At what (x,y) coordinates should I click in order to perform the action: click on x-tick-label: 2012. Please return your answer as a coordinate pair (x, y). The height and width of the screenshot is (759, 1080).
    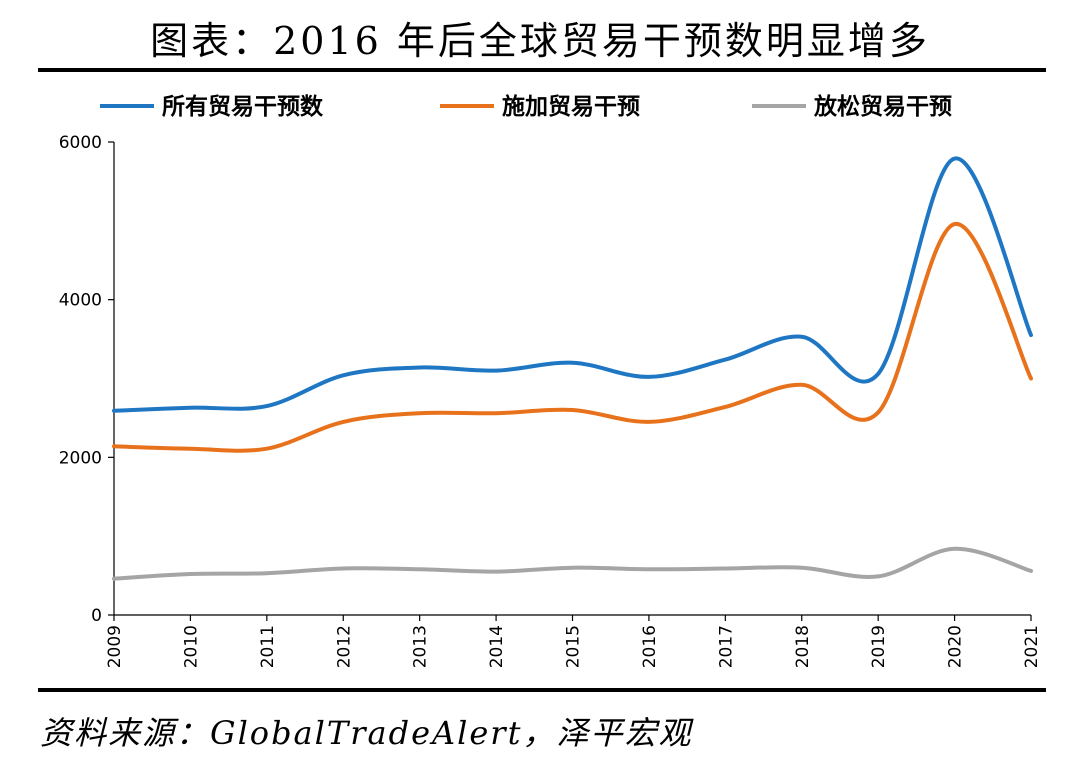
    Looking at the image, I should click on (344, 646).